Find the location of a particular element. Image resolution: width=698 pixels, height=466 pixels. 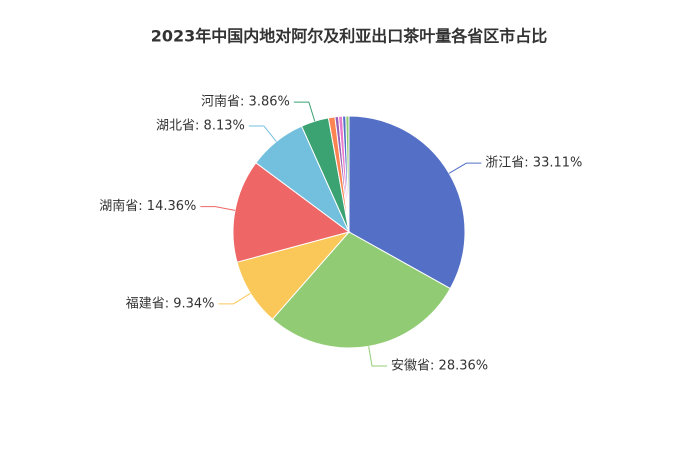

data-label: 浙江省: 33.11% is located at coordinates (533, 163).